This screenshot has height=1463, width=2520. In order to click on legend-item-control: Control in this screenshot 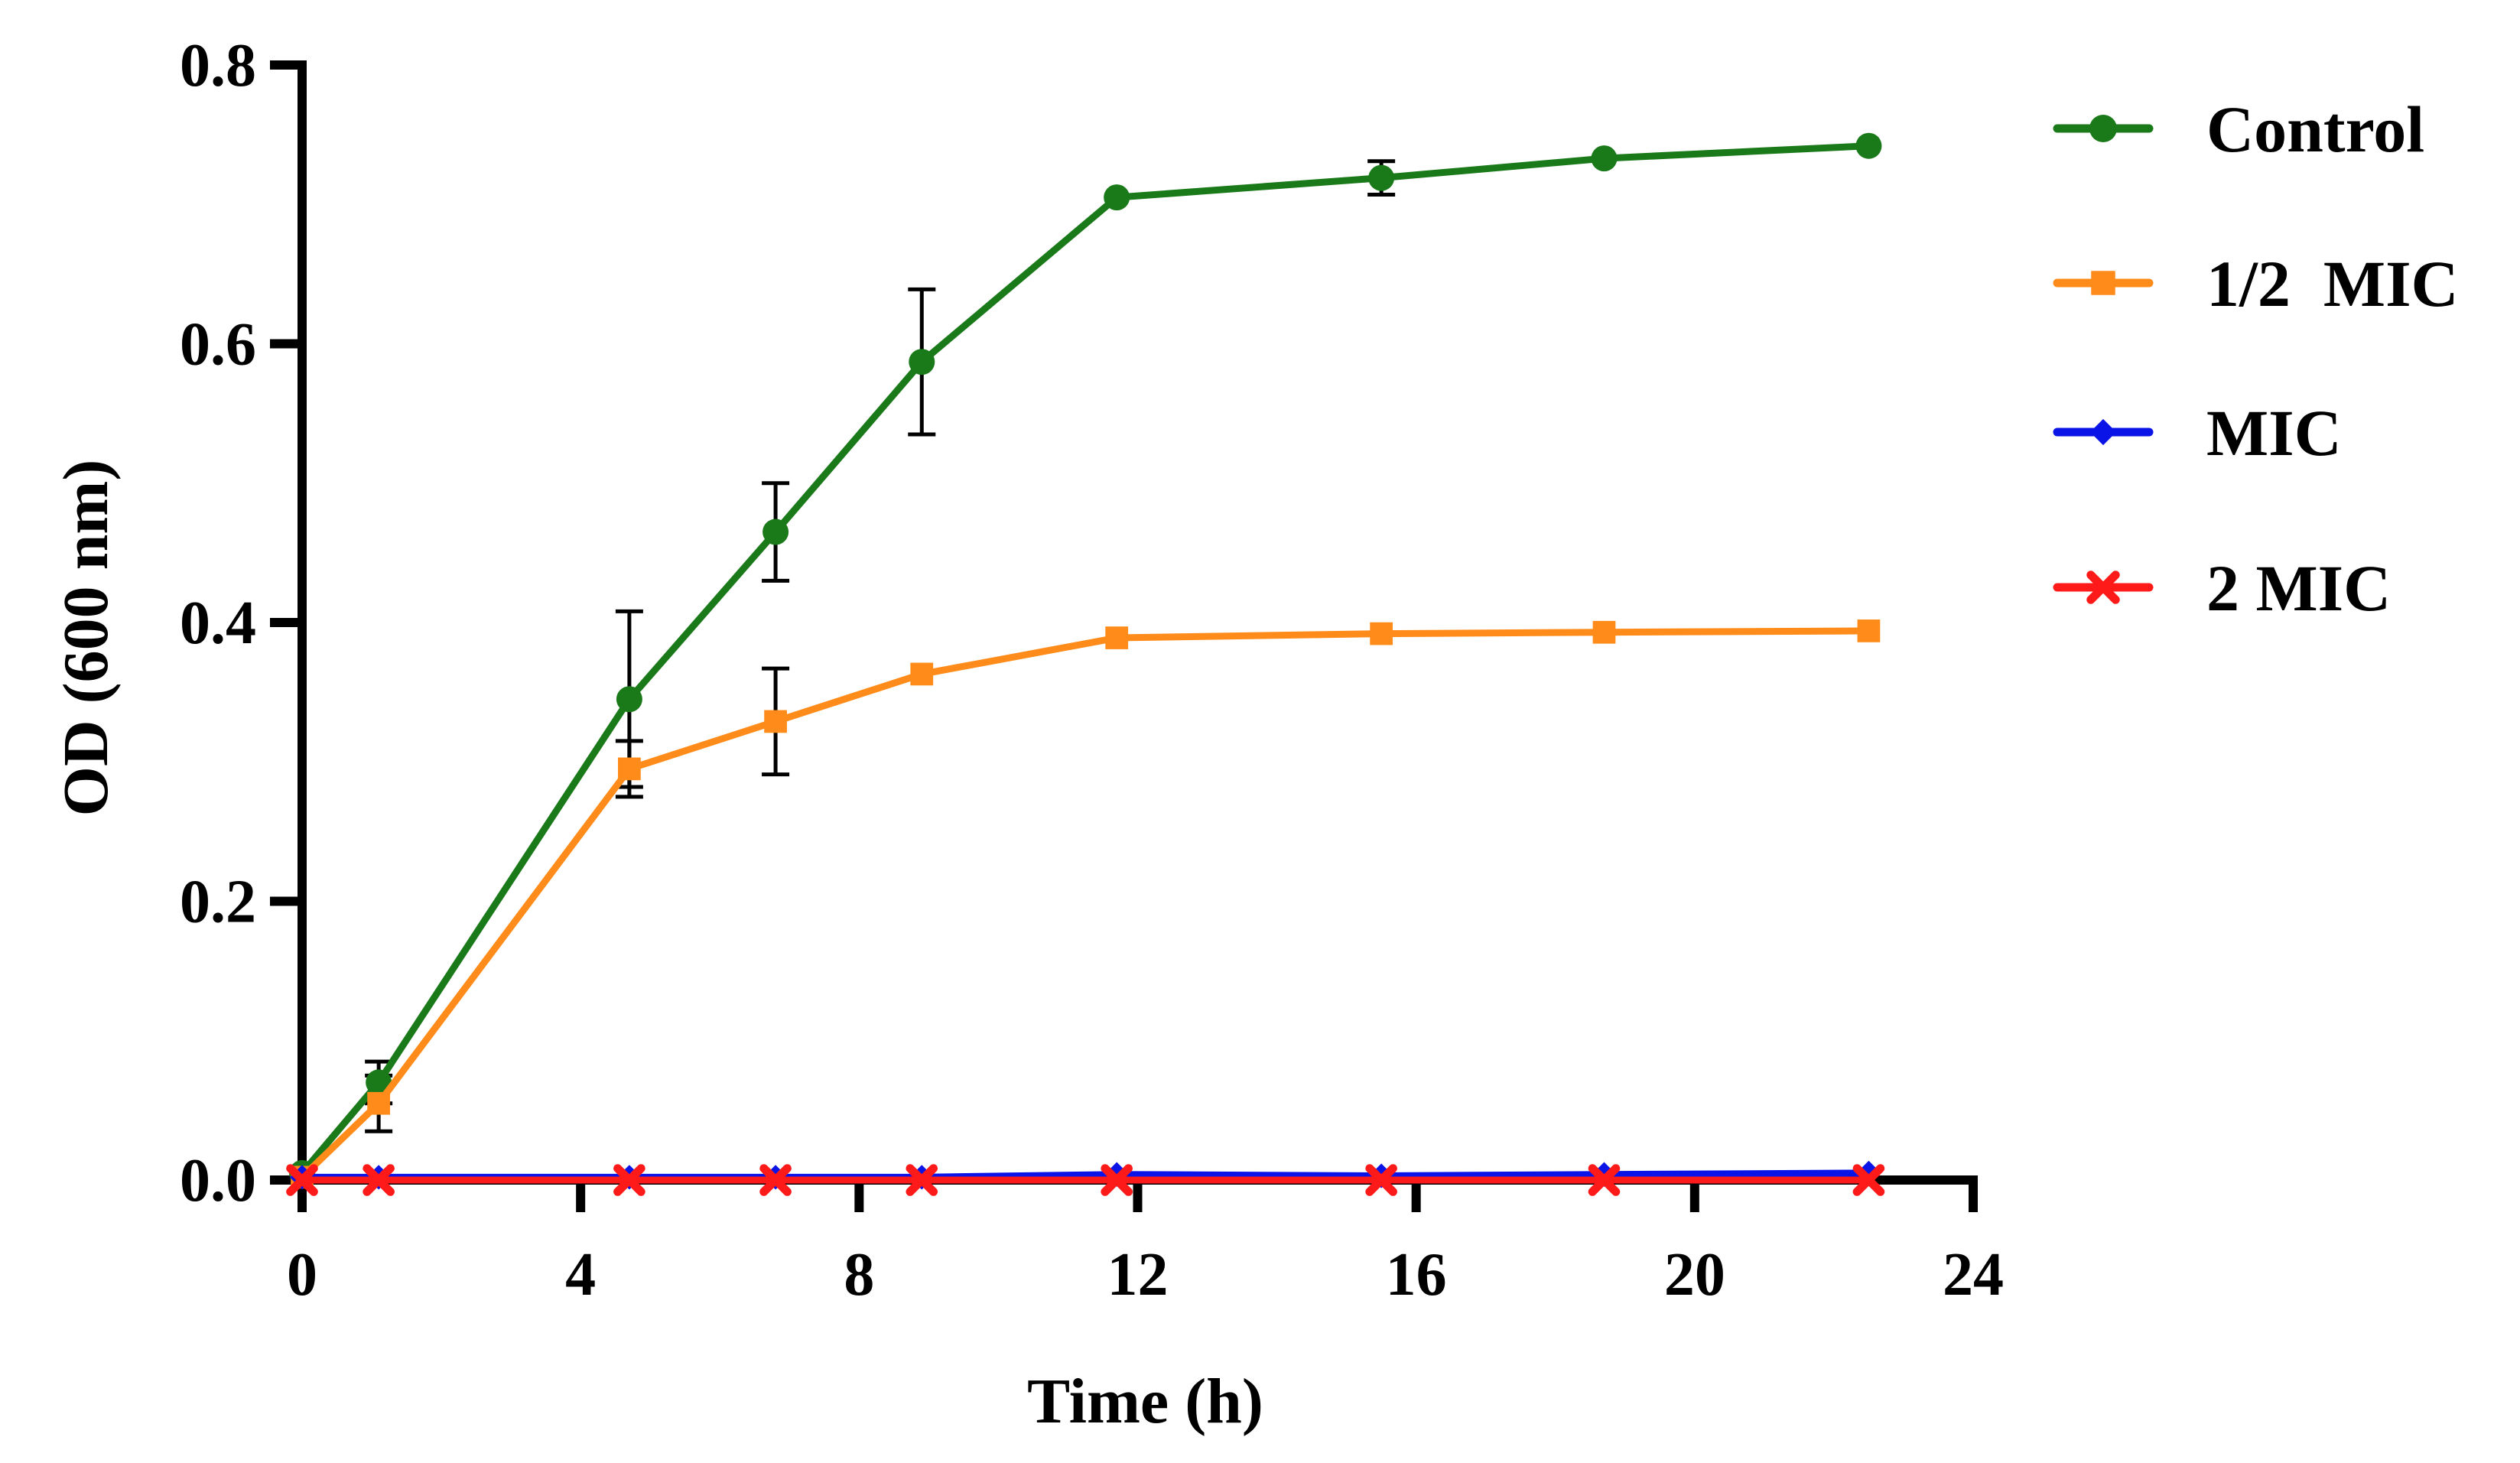, I will do `click(2238, 129)`.